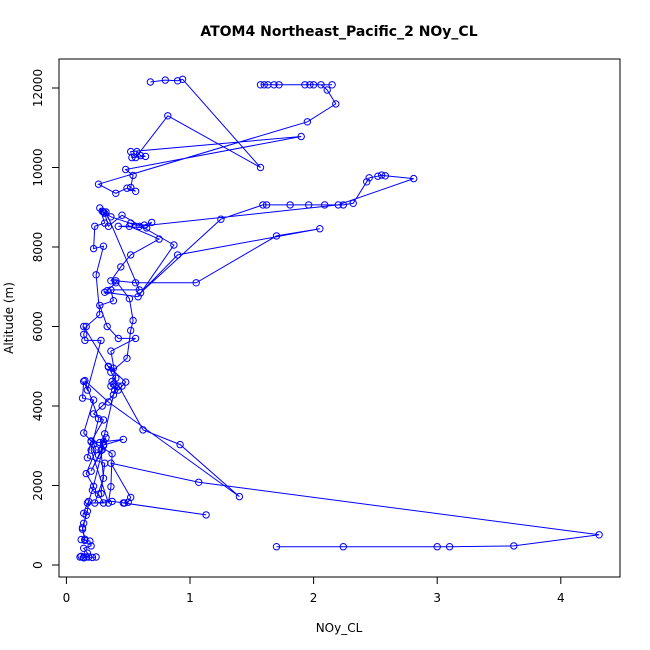 The height and width of the screenshot is (650, 650). Describe the element at coordinates (437, 598) in the screenshot. I see `x-tick-label: 3` at that location.